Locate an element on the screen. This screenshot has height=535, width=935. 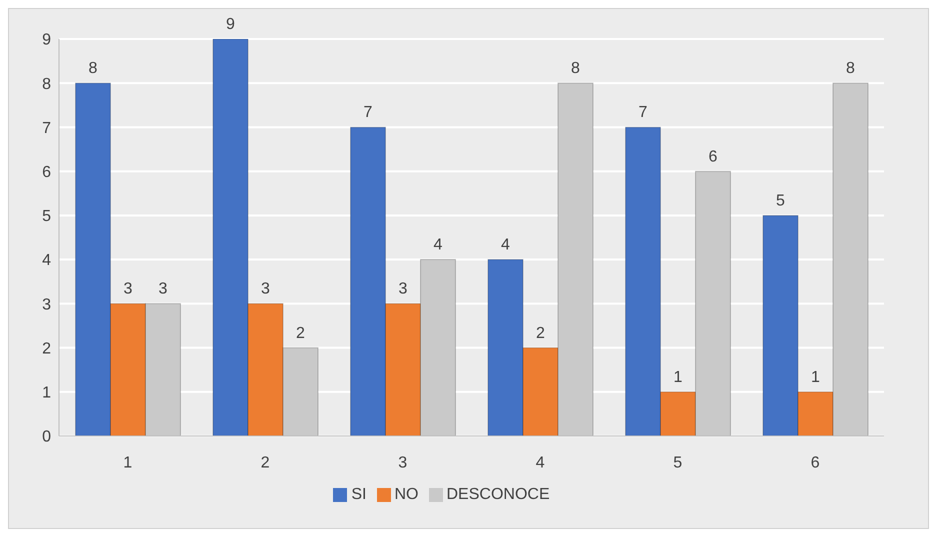
y-tick-label: 5 is located at coordinates (47, 217).